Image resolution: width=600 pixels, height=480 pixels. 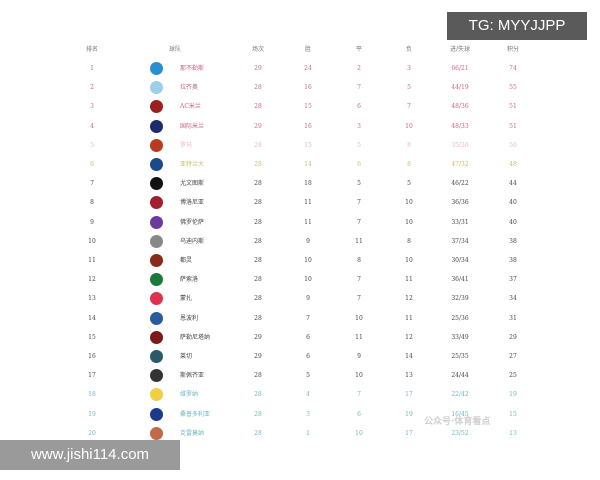 I want to click on cell-drawn: 8, so click(x=359, y=260).